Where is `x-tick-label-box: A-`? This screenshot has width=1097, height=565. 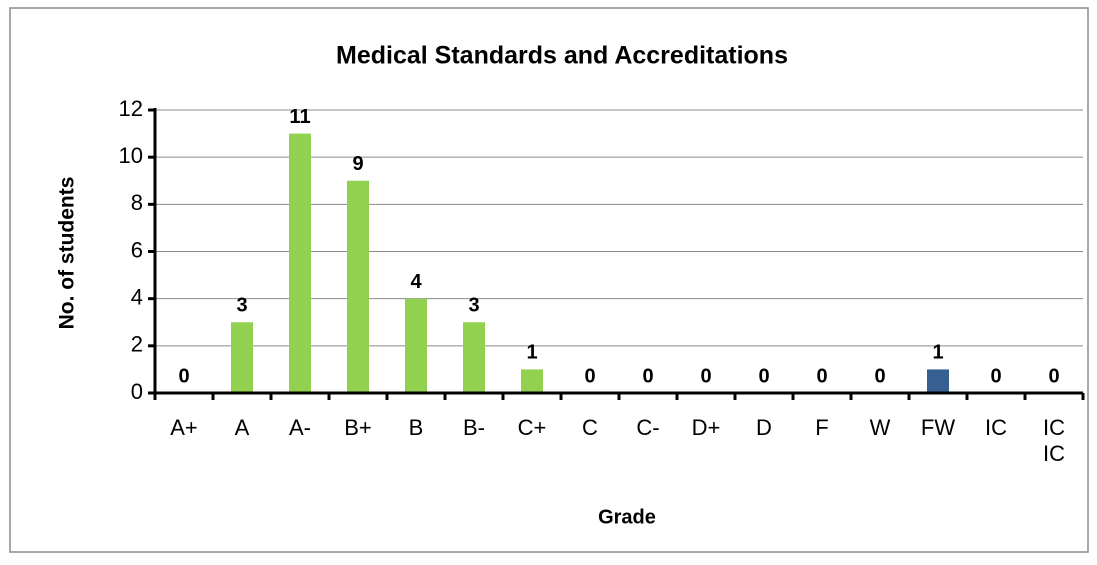 x-tick-label-box: A- is located at coordinates (300, 427).